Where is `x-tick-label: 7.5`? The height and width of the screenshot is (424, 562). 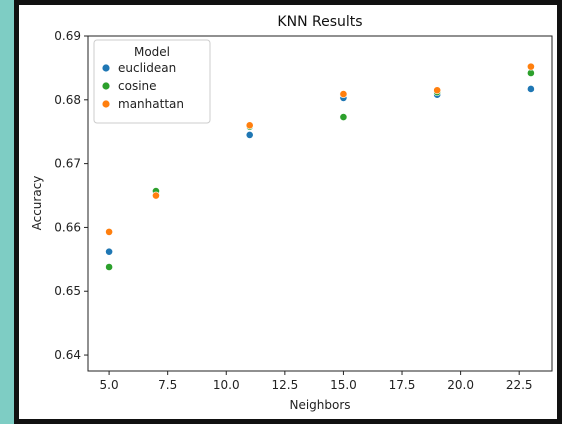
x-tick-label: 7.5 is located at coordinates (167, 385).